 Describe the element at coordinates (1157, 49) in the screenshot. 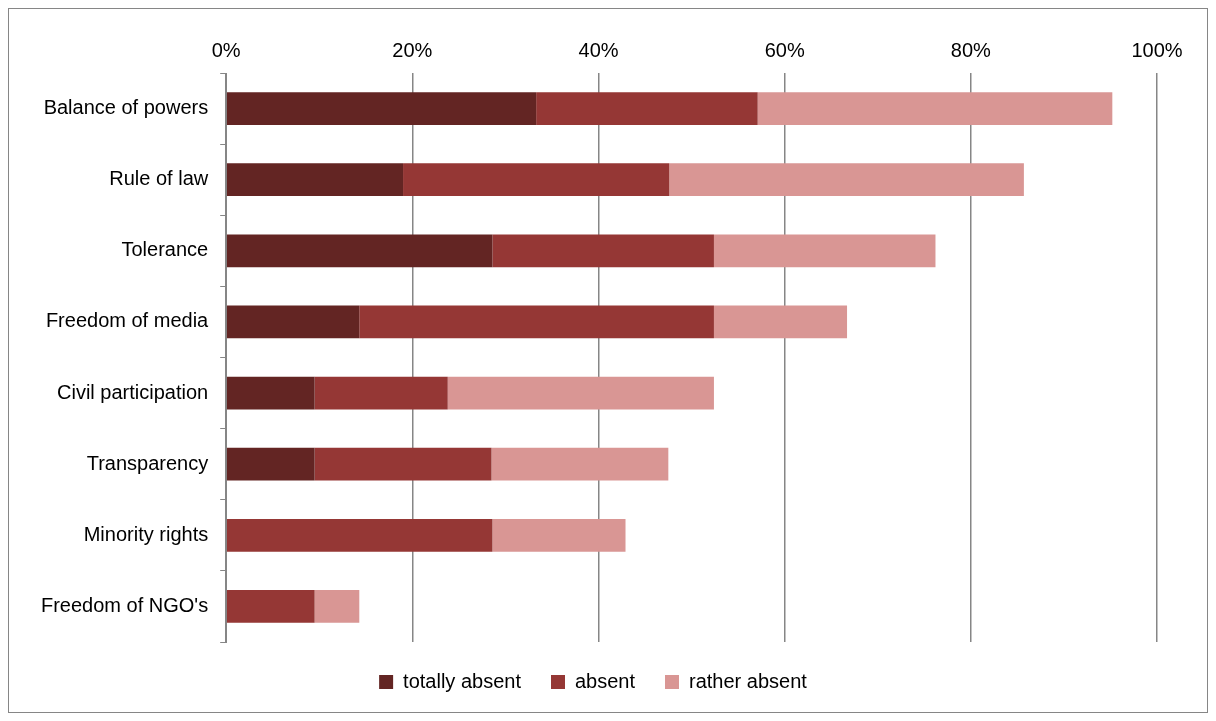

I see `x-tick-label: 100%` at that location.